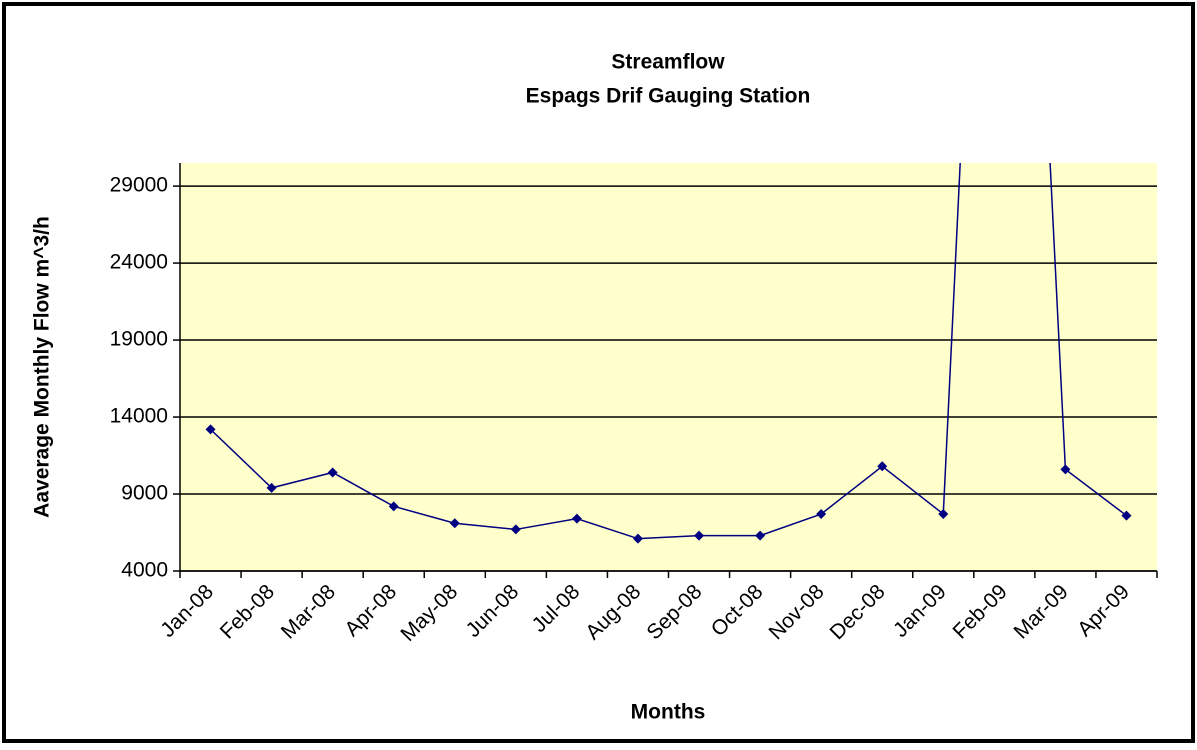 The image size is (1197, 750). Describe the element at coordinates (139, 262) in the screenshot. I see `y-tick-label: 24000` at that location.